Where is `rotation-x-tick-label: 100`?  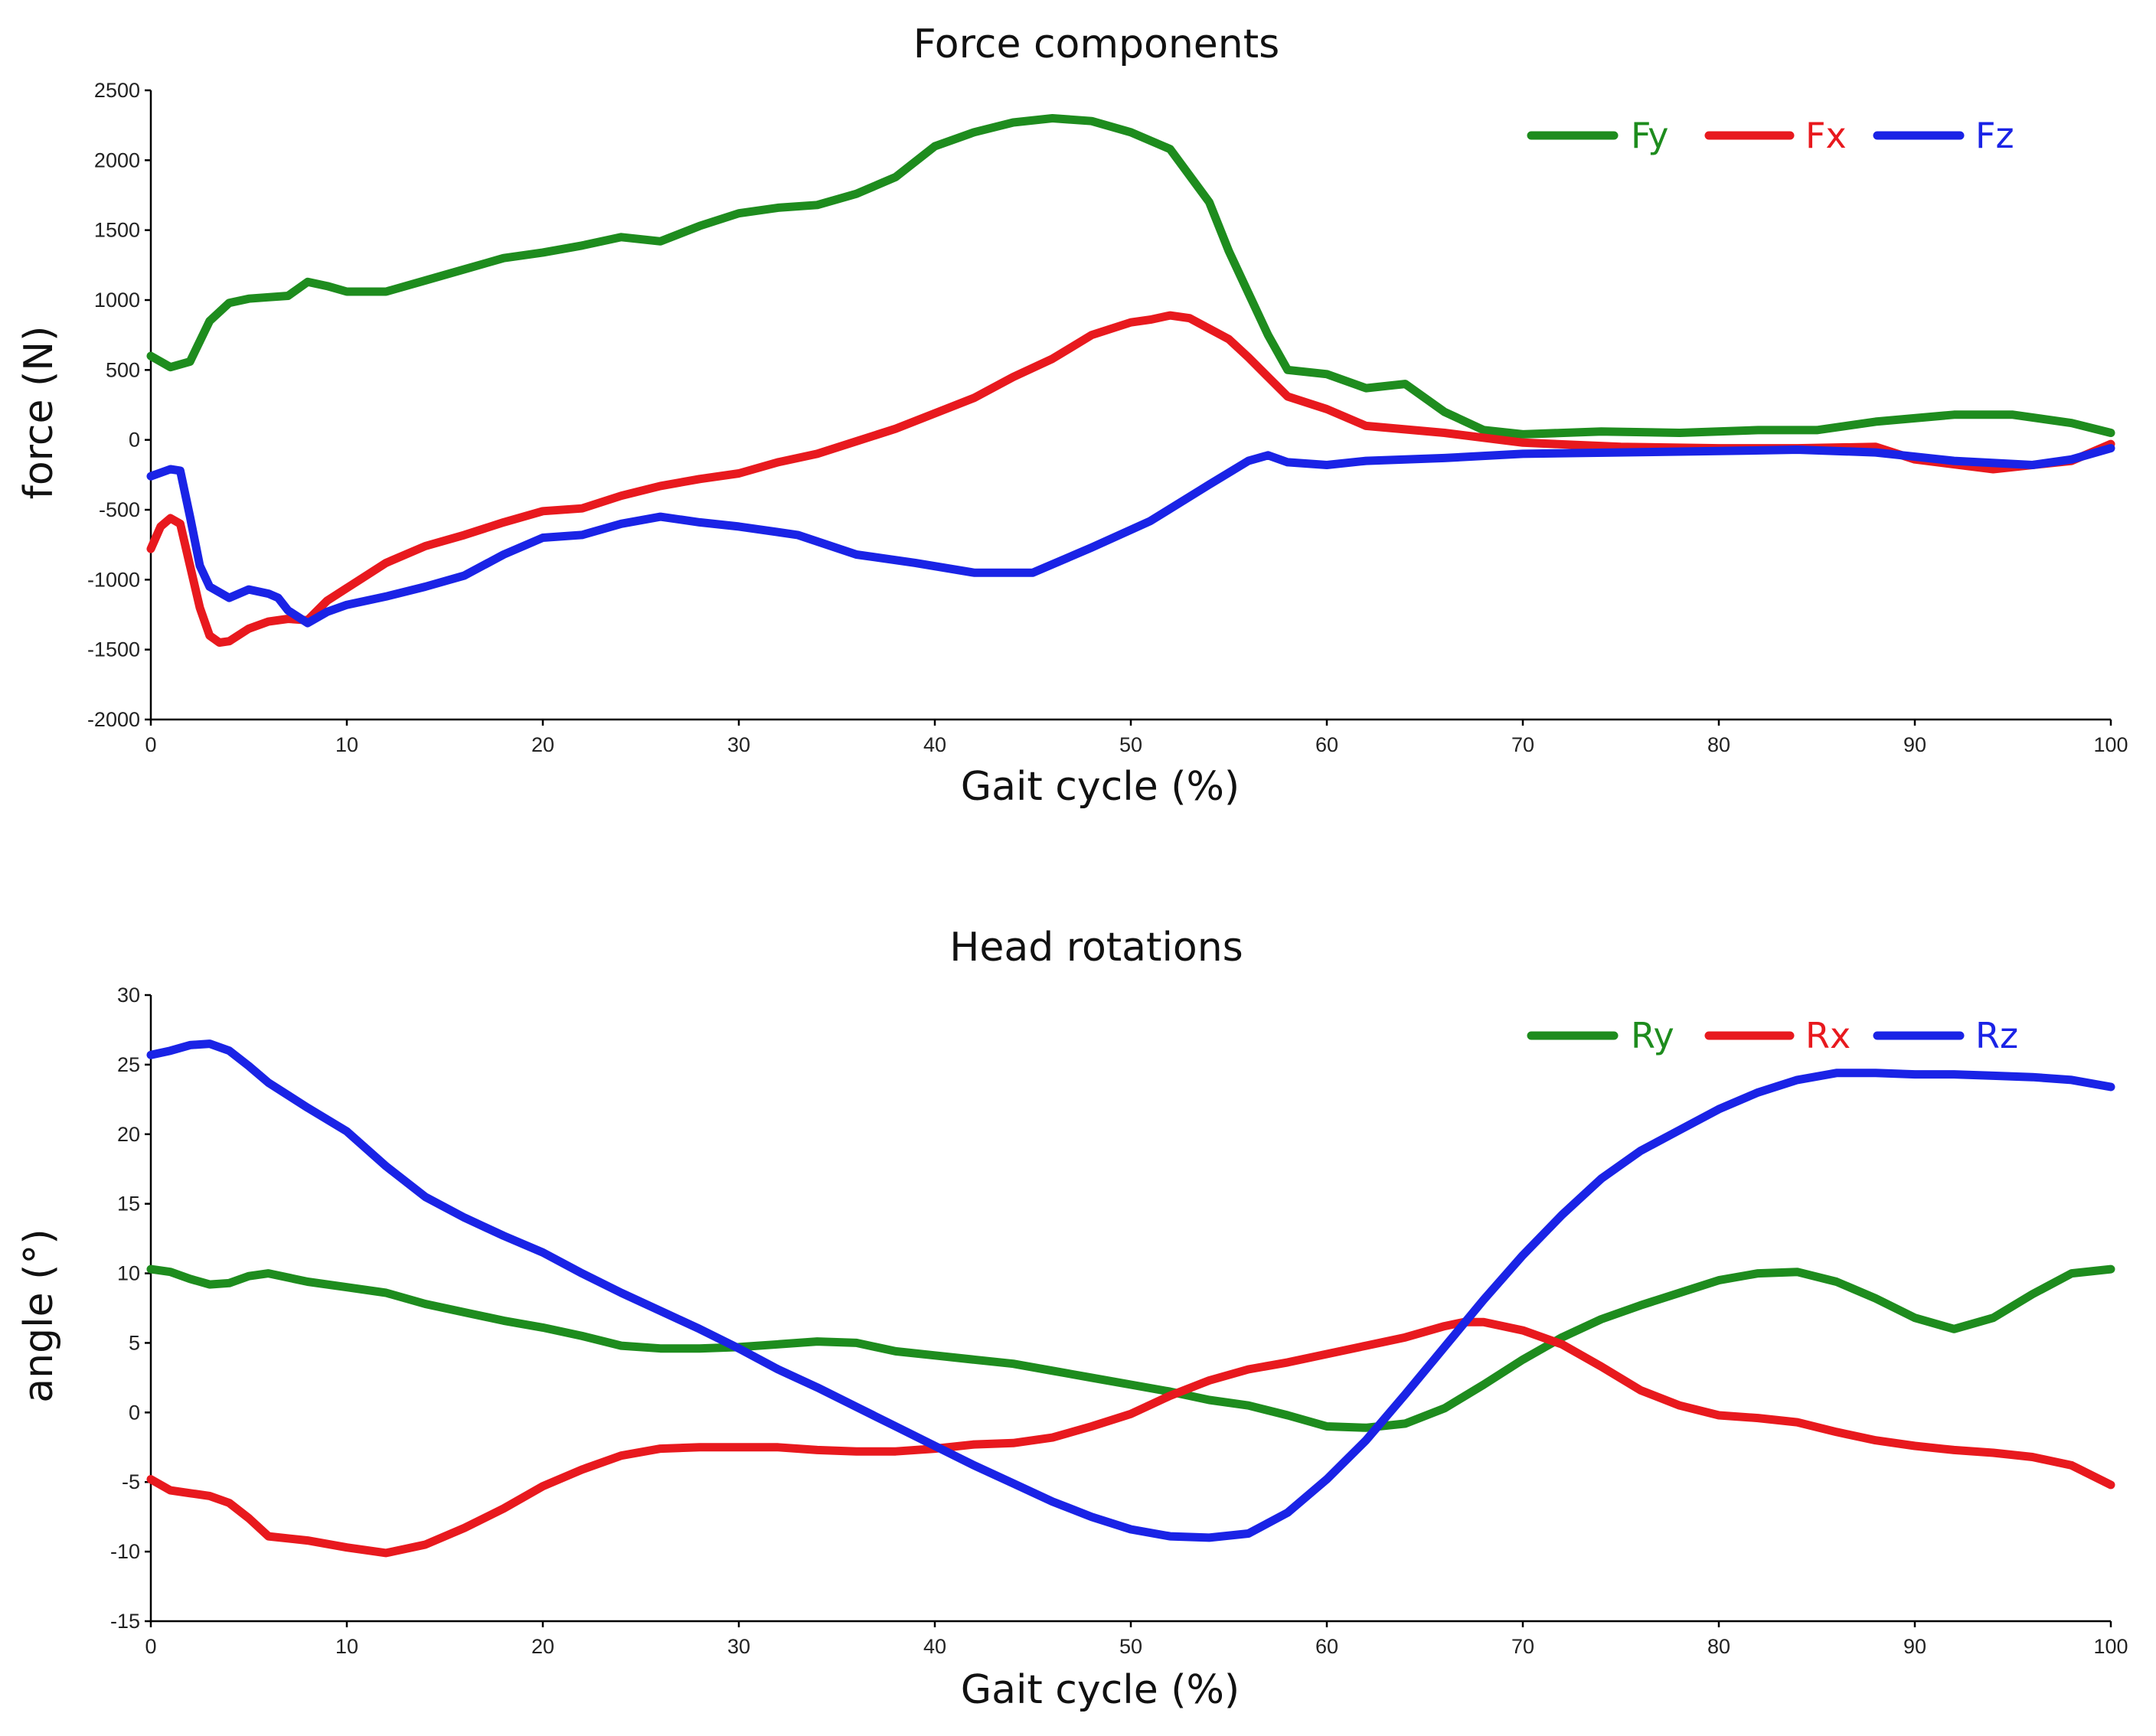
rotation-x-tick-label: 100 is located at coordinates (2110, 1646).